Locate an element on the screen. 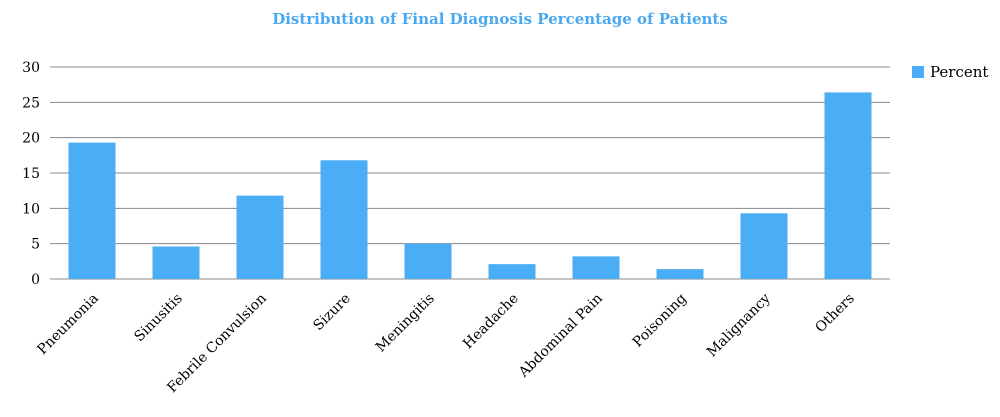  y-tick-label: 15 is located at coordinates (31, 174).